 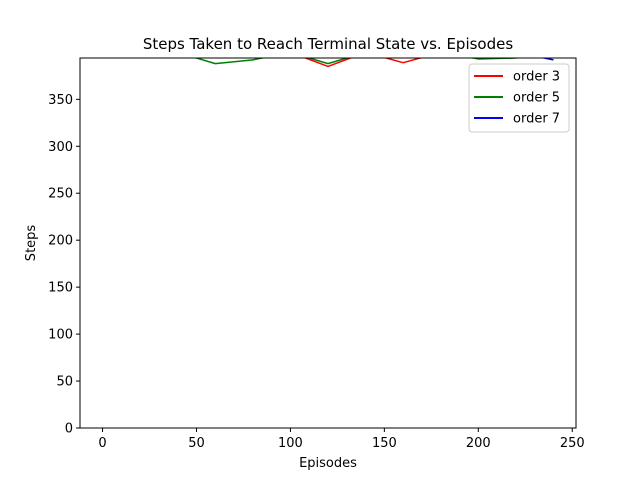 I want to click on legend-label: order 5, so click(x=536, y=98).